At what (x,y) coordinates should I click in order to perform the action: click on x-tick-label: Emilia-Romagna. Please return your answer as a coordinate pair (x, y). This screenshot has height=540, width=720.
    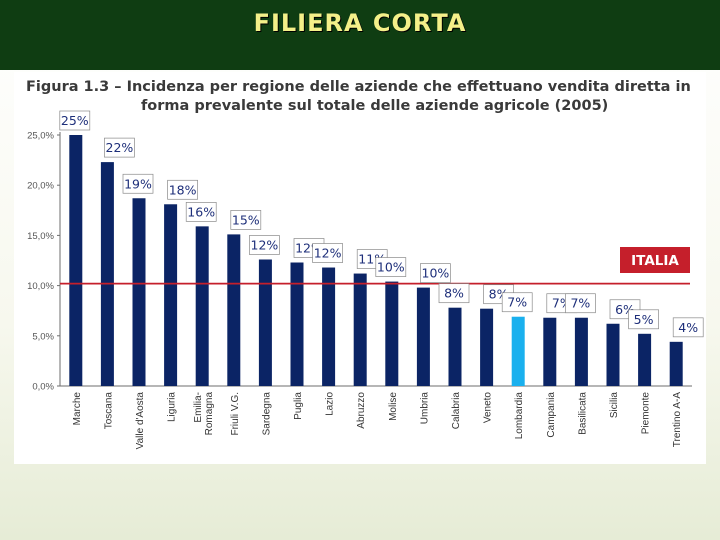
    Looking at the image, I should click on (204, 414).